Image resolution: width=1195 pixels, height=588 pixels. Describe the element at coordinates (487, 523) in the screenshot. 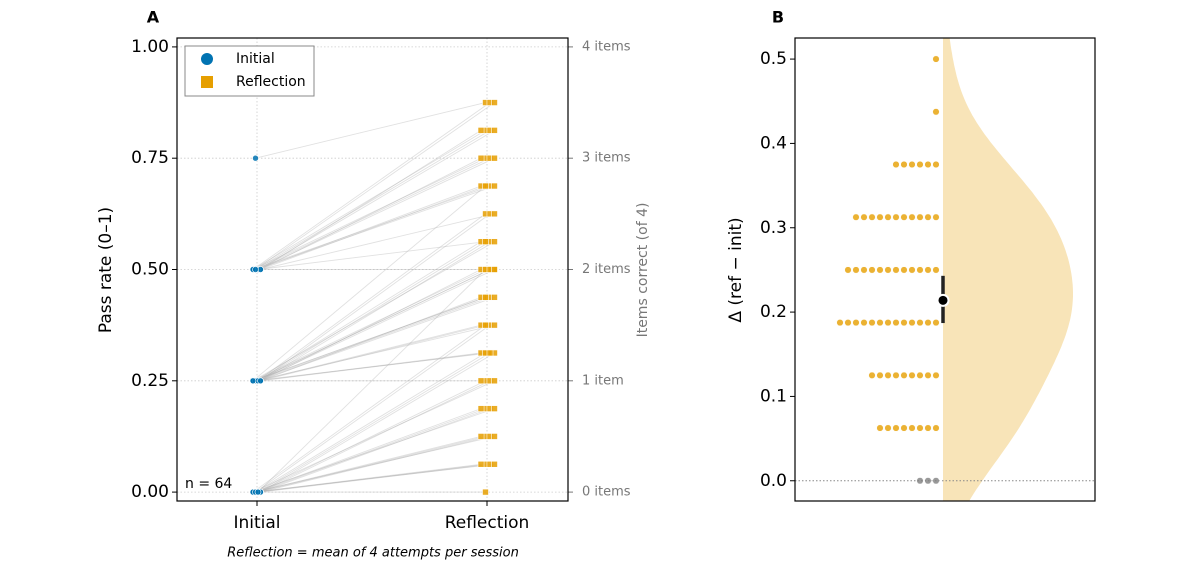

I see `x-tick-label: Reflection` at that location.